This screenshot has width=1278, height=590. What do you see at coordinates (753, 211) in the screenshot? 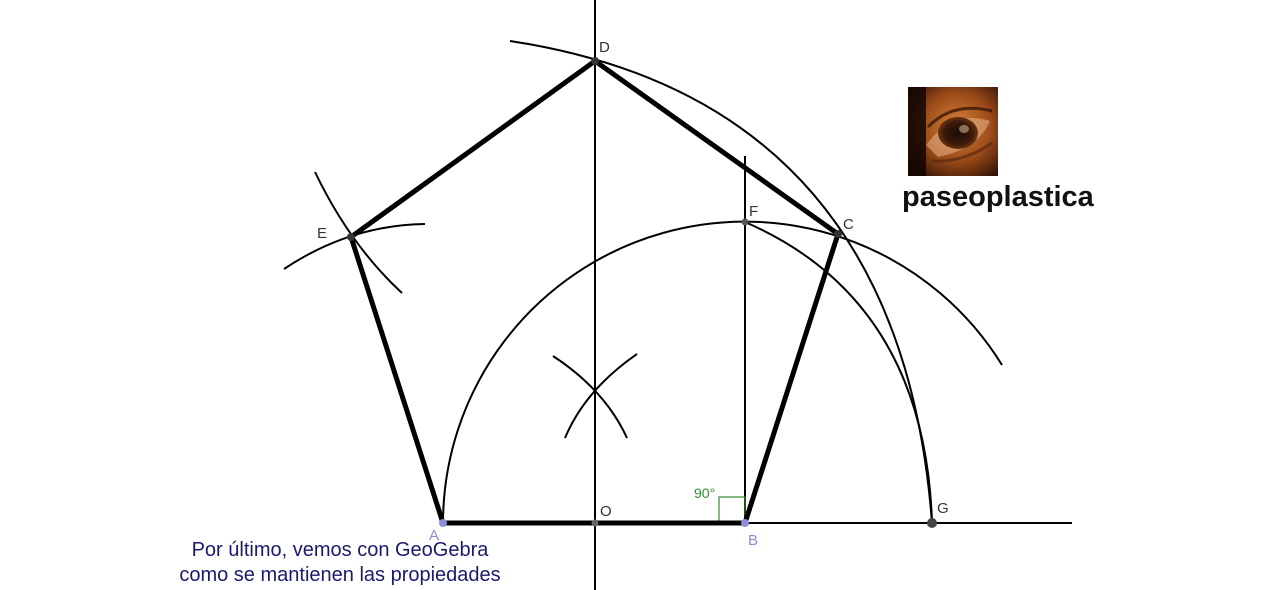
I see `label-f: F` at bounding box center [753, 211].